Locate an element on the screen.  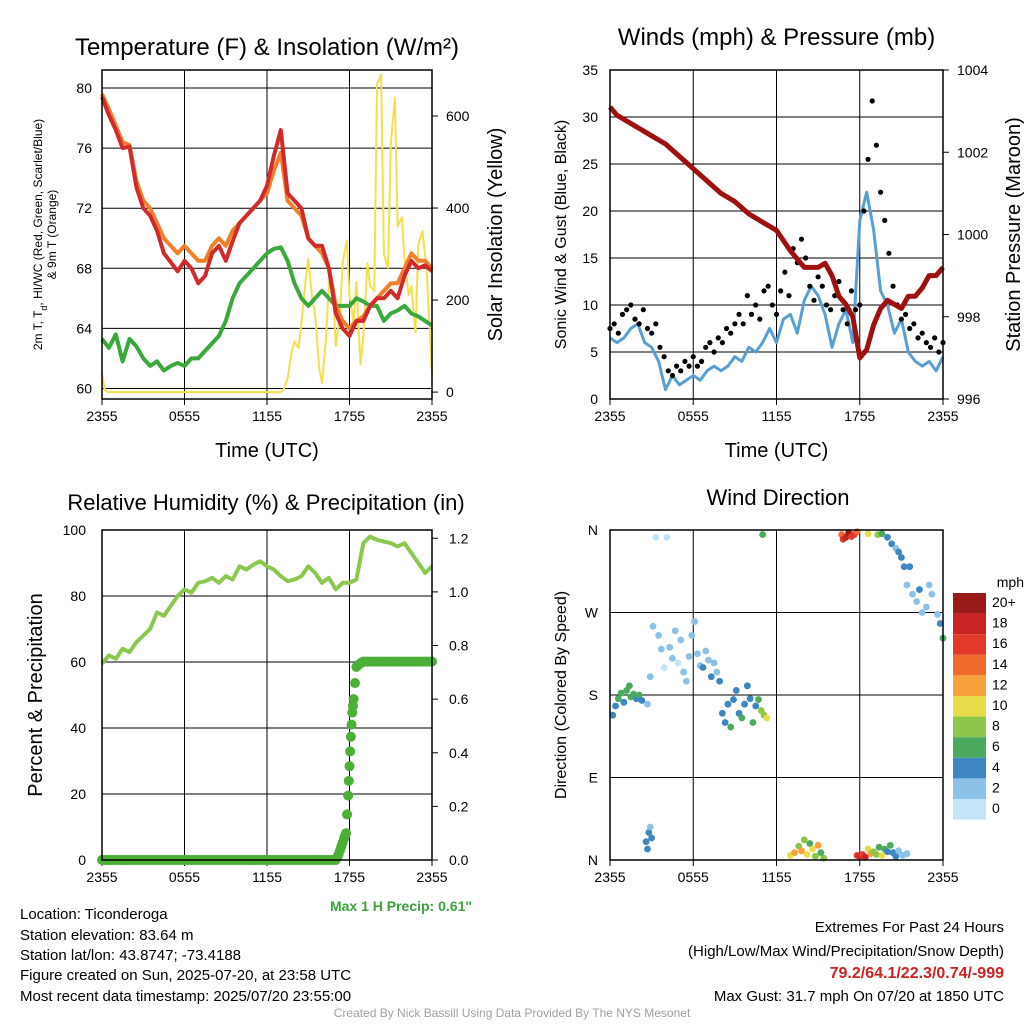
colorbar-label: 2 is located at coordinates (996, 787).